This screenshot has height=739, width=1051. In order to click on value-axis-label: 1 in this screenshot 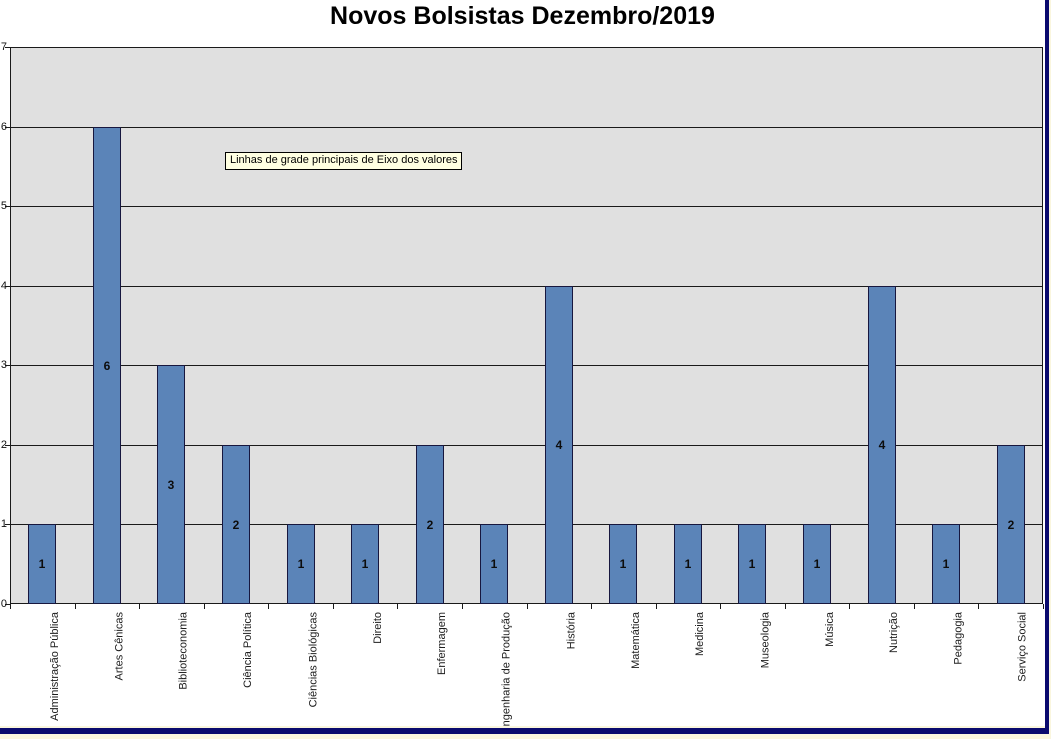, I will do `click(3, 524)`.